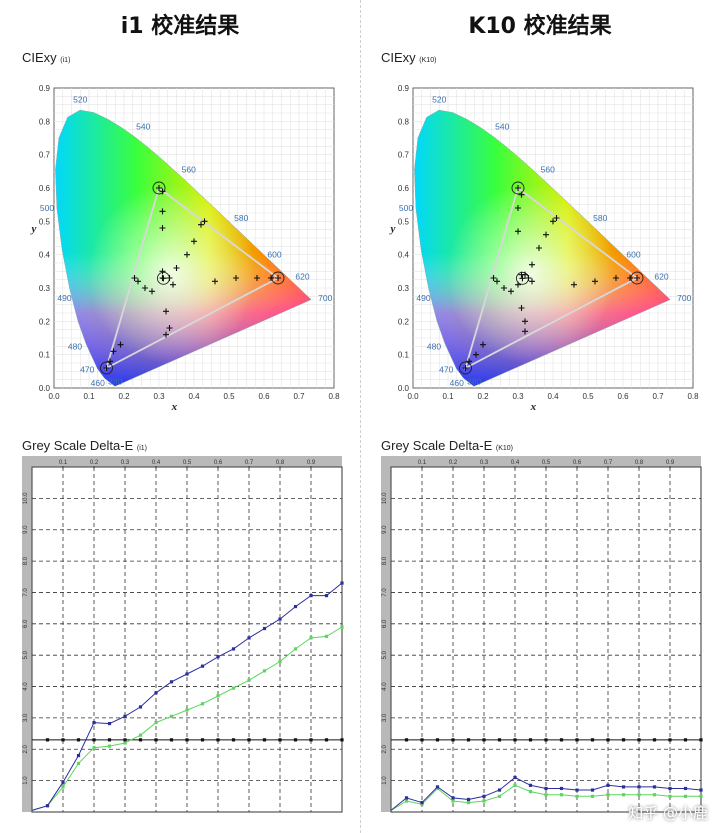 The height and width of the screenshot is (833, 720). What do you see at coordinates (180, 26) in the screenshot?
I see `title-i1: i1 校准结果` at bounding box center [180, 26].